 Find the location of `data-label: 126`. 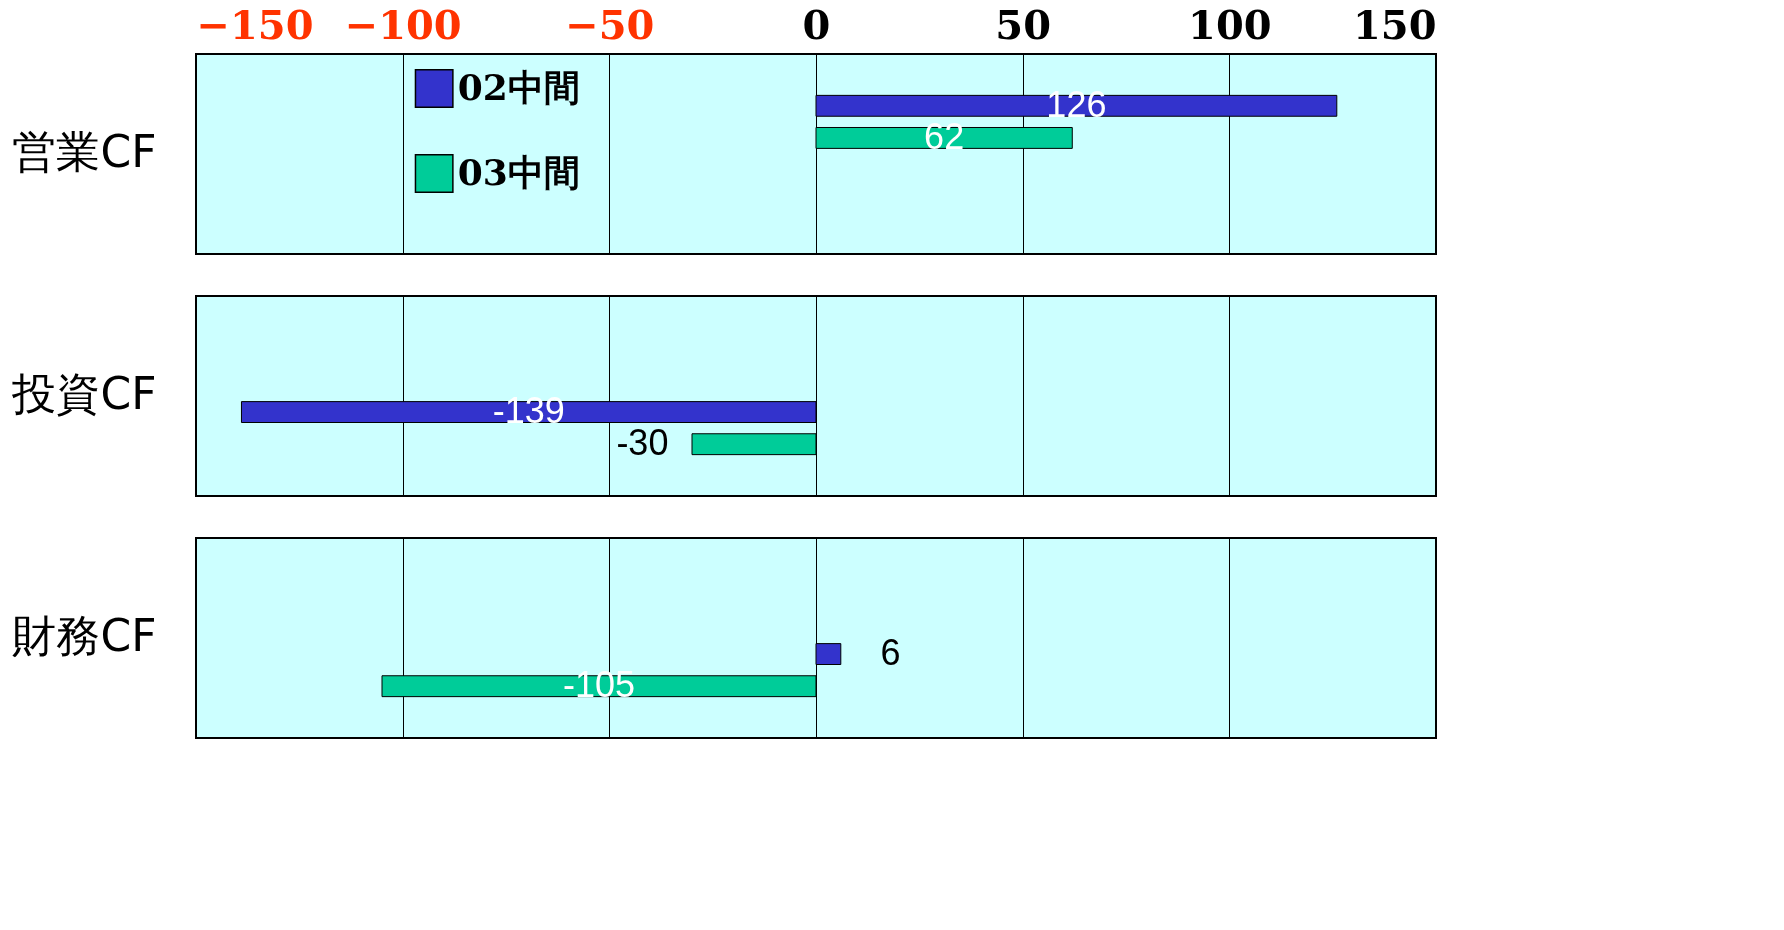

data-label: 126 is located at coordinates (1076, 104).